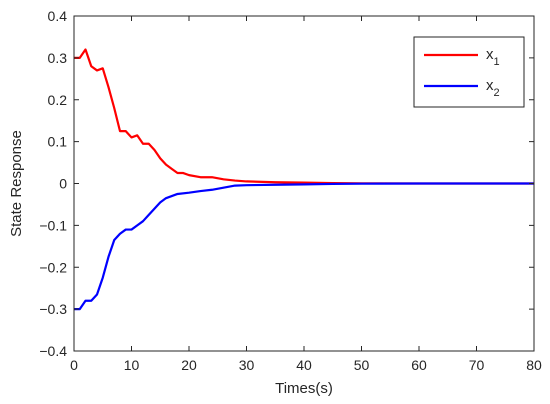 The image size is (550, 404). I want to click on y-axis-label: State Response, so click(16, 183).